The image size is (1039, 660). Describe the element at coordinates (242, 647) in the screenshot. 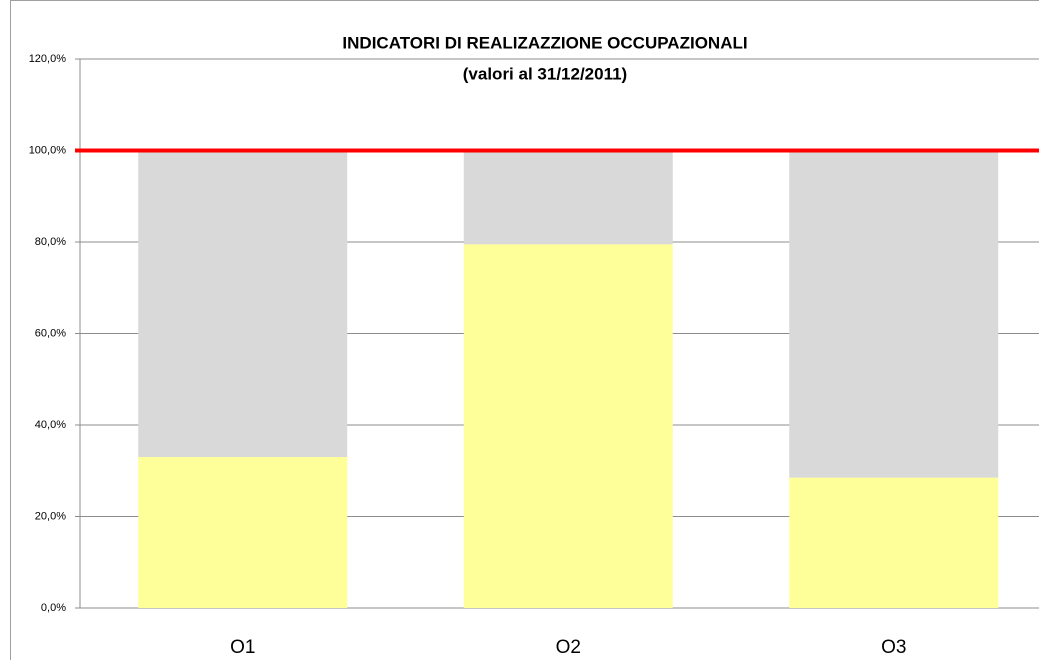

I see `x-tick-label: O1` at that location.